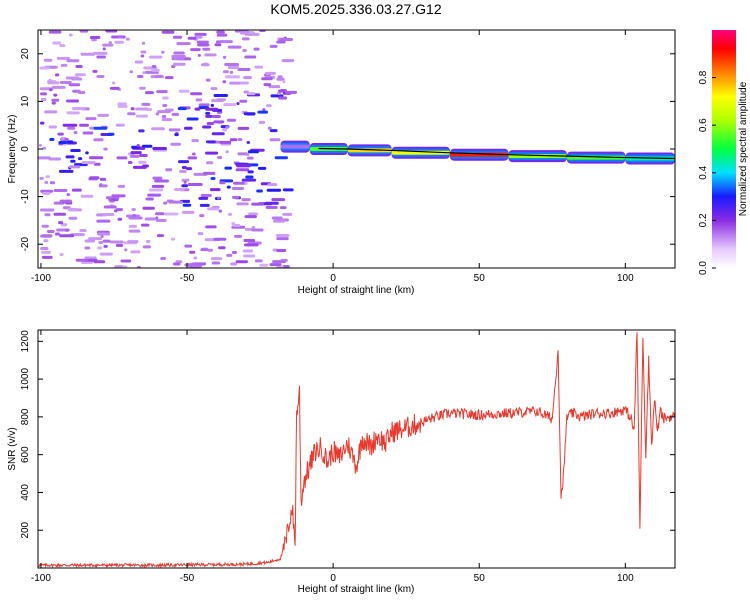 The image size is (750, 600). What do you see at coordinates (25, 341) in the screenshot?
I see `y-tick-label: 1200` at bounding box center [25, 341].